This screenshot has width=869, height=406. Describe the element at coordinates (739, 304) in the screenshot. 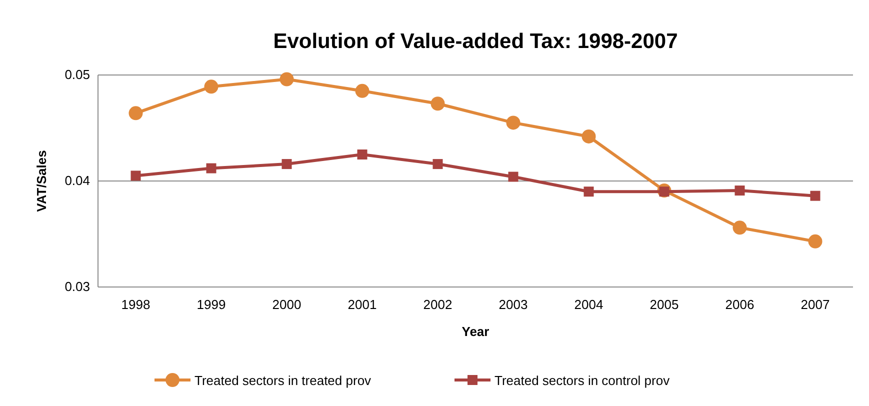

I see `x-tick-label: 2006` at that location.